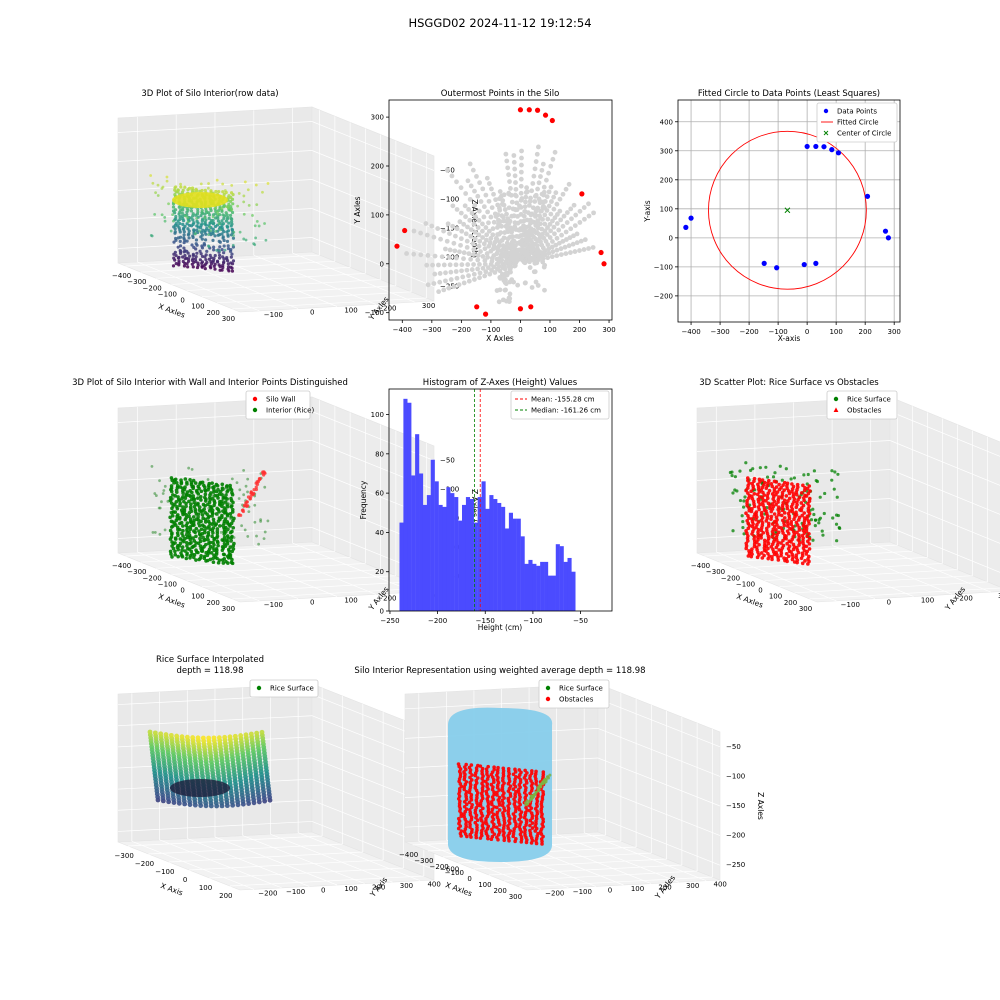  I want to click on outermost-point, so click(477, 307).